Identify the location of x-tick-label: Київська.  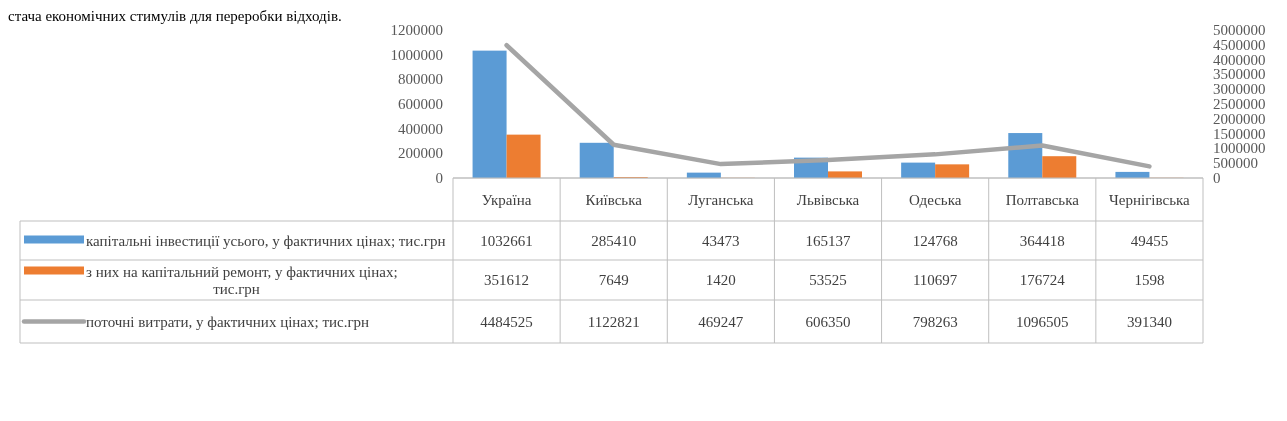
(614, 199).